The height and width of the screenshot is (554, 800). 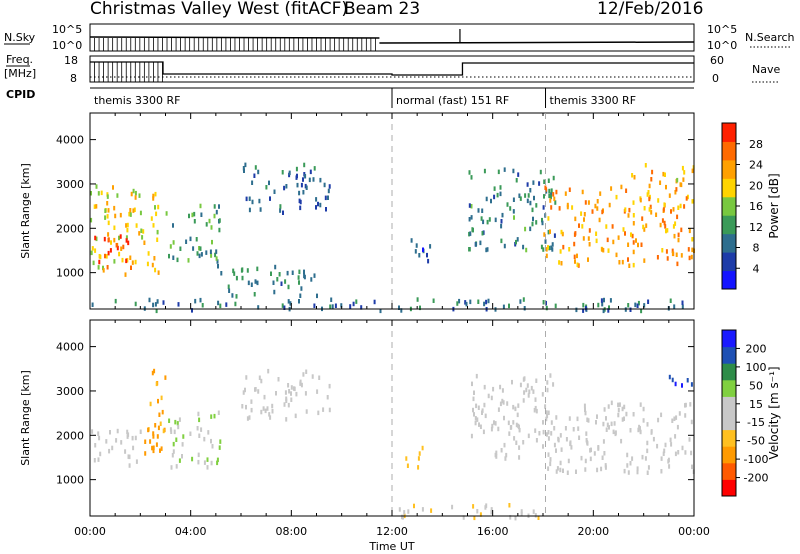 I want to click on freq-line, so click(x=392, y=68).